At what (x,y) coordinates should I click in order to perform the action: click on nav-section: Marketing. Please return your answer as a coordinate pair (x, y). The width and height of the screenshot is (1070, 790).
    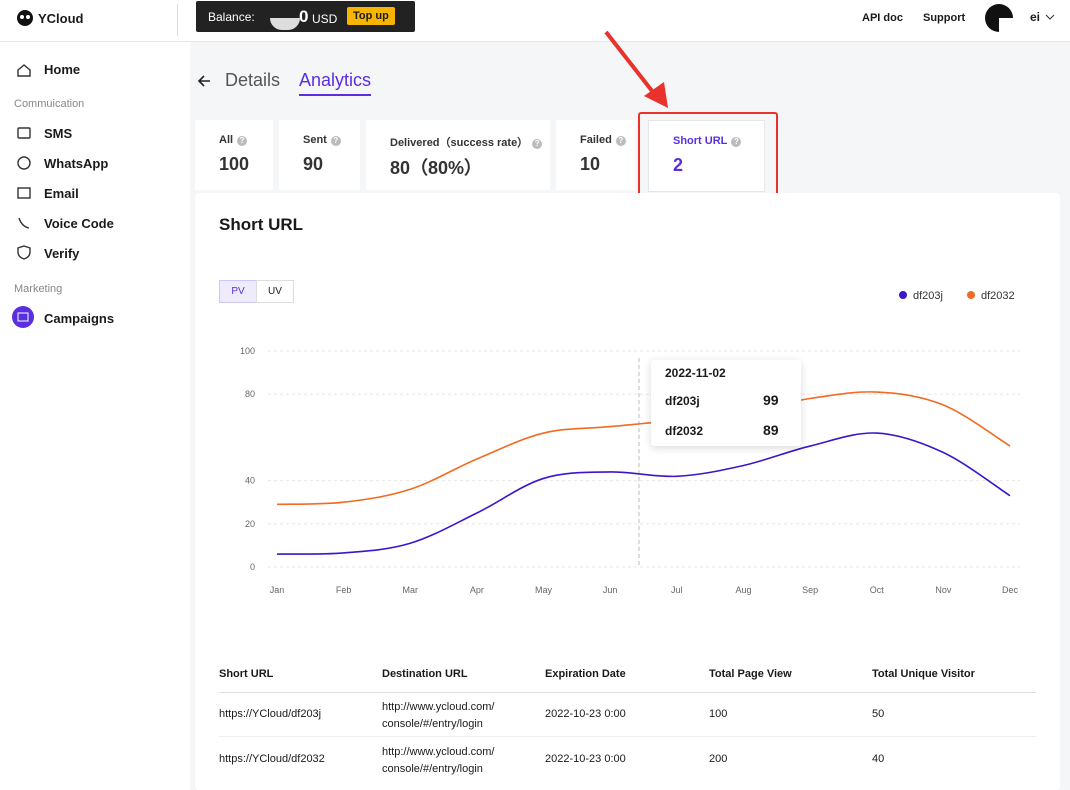
    Looking at the image, I should click on (38, 289).